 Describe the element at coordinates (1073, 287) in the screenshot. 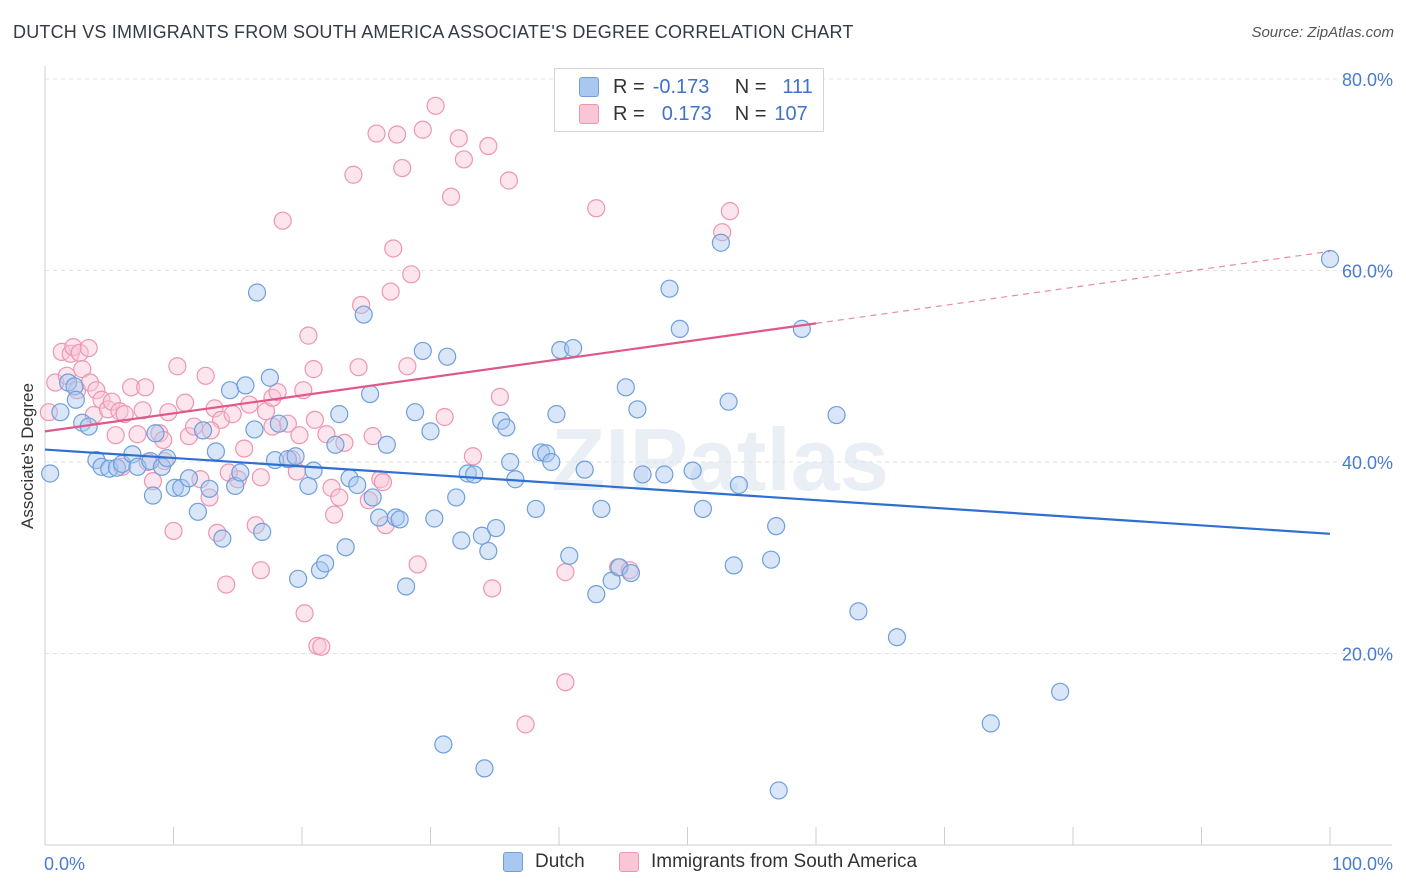

I see `trend-line-extension` at that location.